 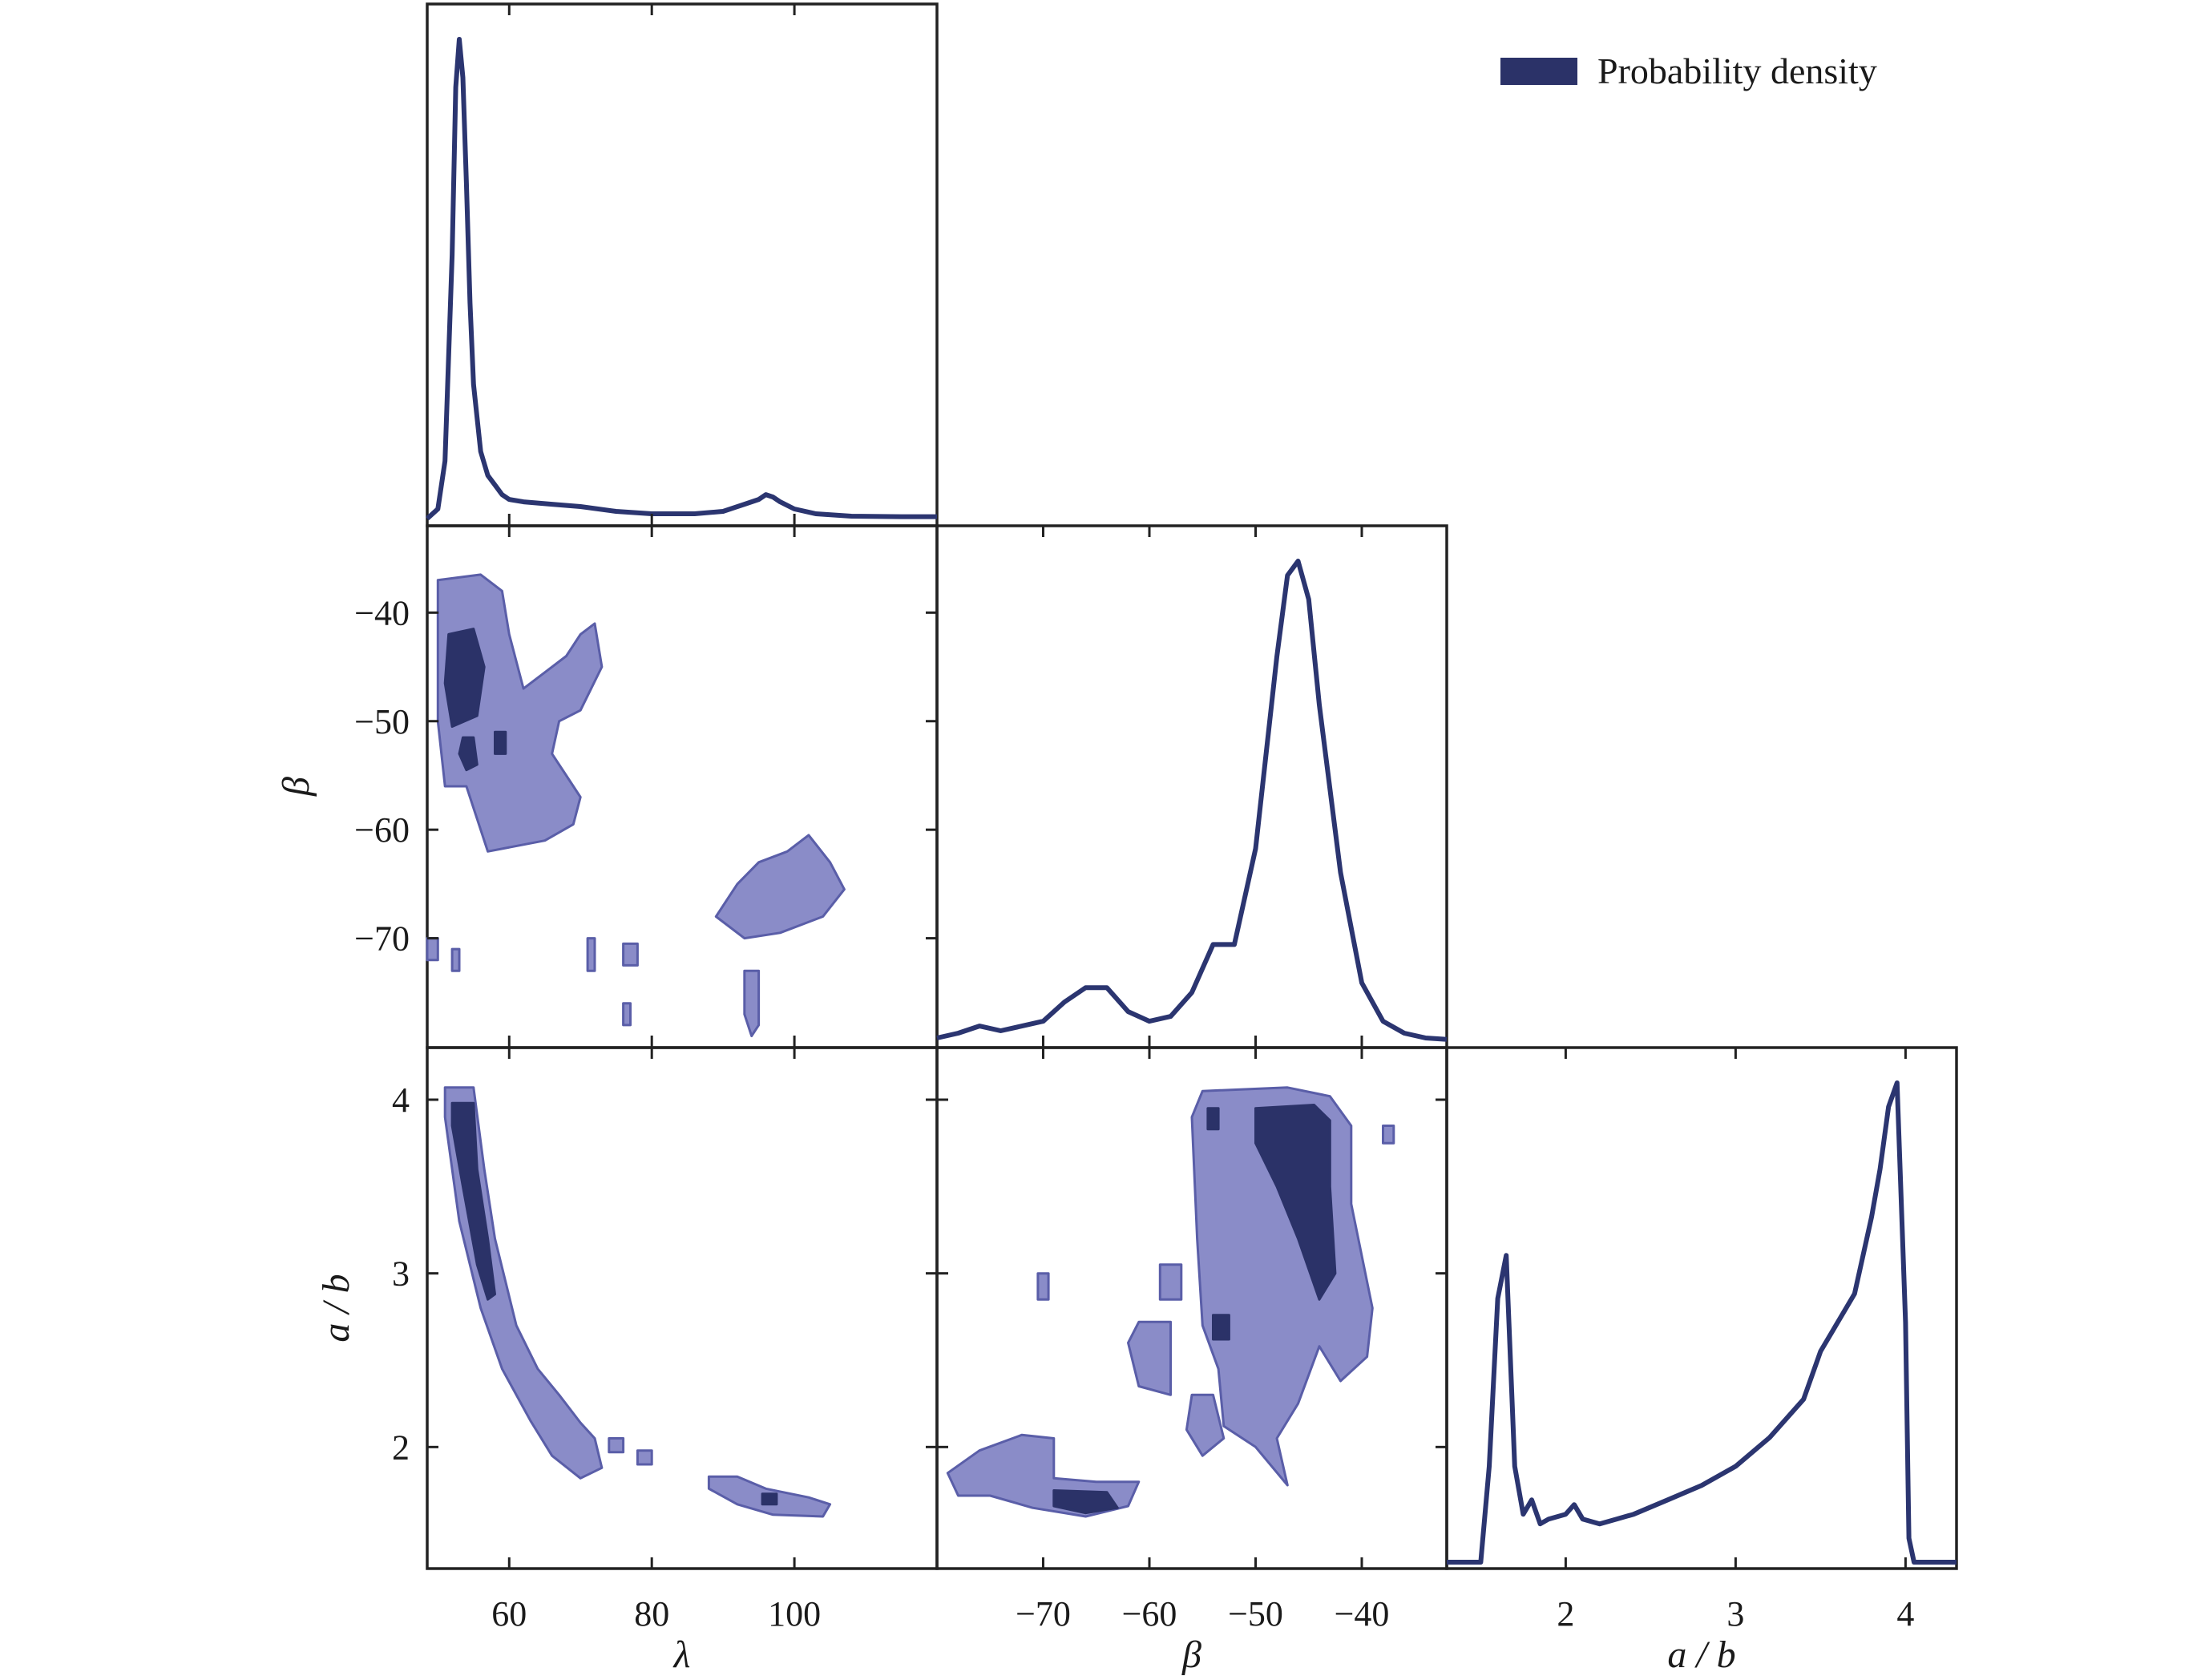 I want to click on x-tick-label-lambda: 100, so click(x=794, y=1614).